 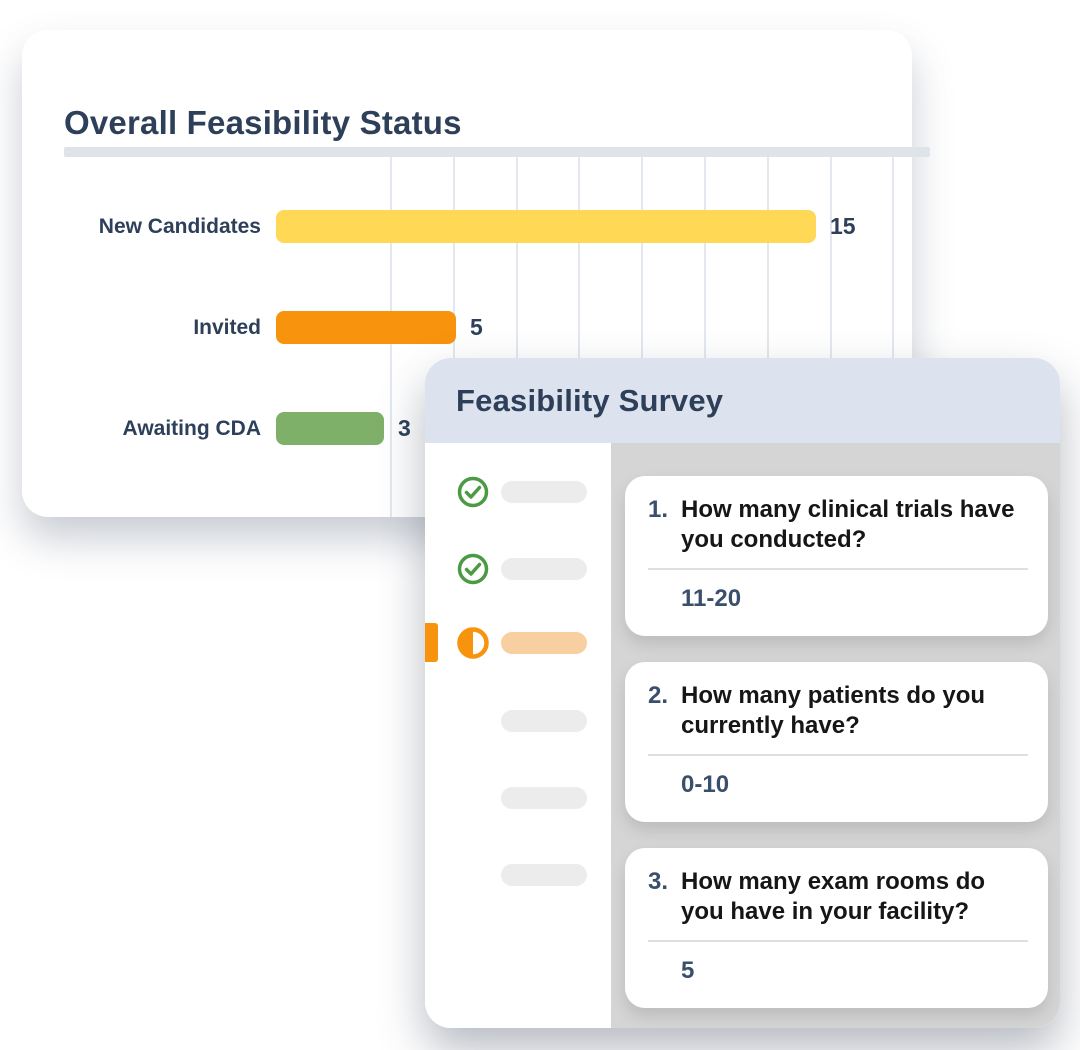 What do you see at coordinates (191, 428) in the screenshot?
I see `category-label: Awaiting CDA` at bounding box center [191, 428].